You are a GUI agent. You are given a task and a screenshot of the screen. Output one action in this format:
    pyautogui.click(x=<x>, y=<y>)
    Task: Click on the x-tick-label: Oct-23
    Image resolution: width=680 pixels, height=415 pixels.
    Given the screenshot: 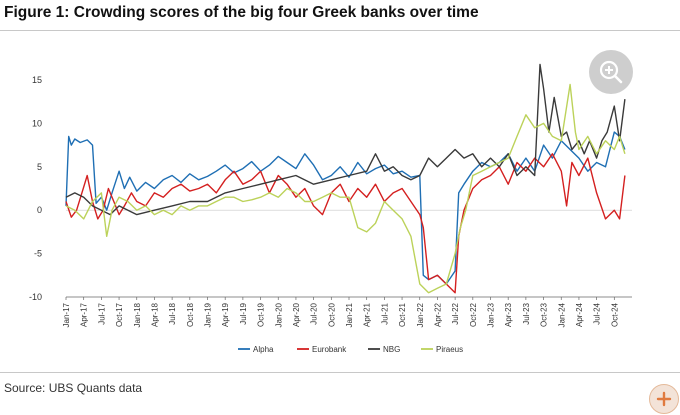 What is the action you would take?
    pyautogui.click(x=544, y=314)
    